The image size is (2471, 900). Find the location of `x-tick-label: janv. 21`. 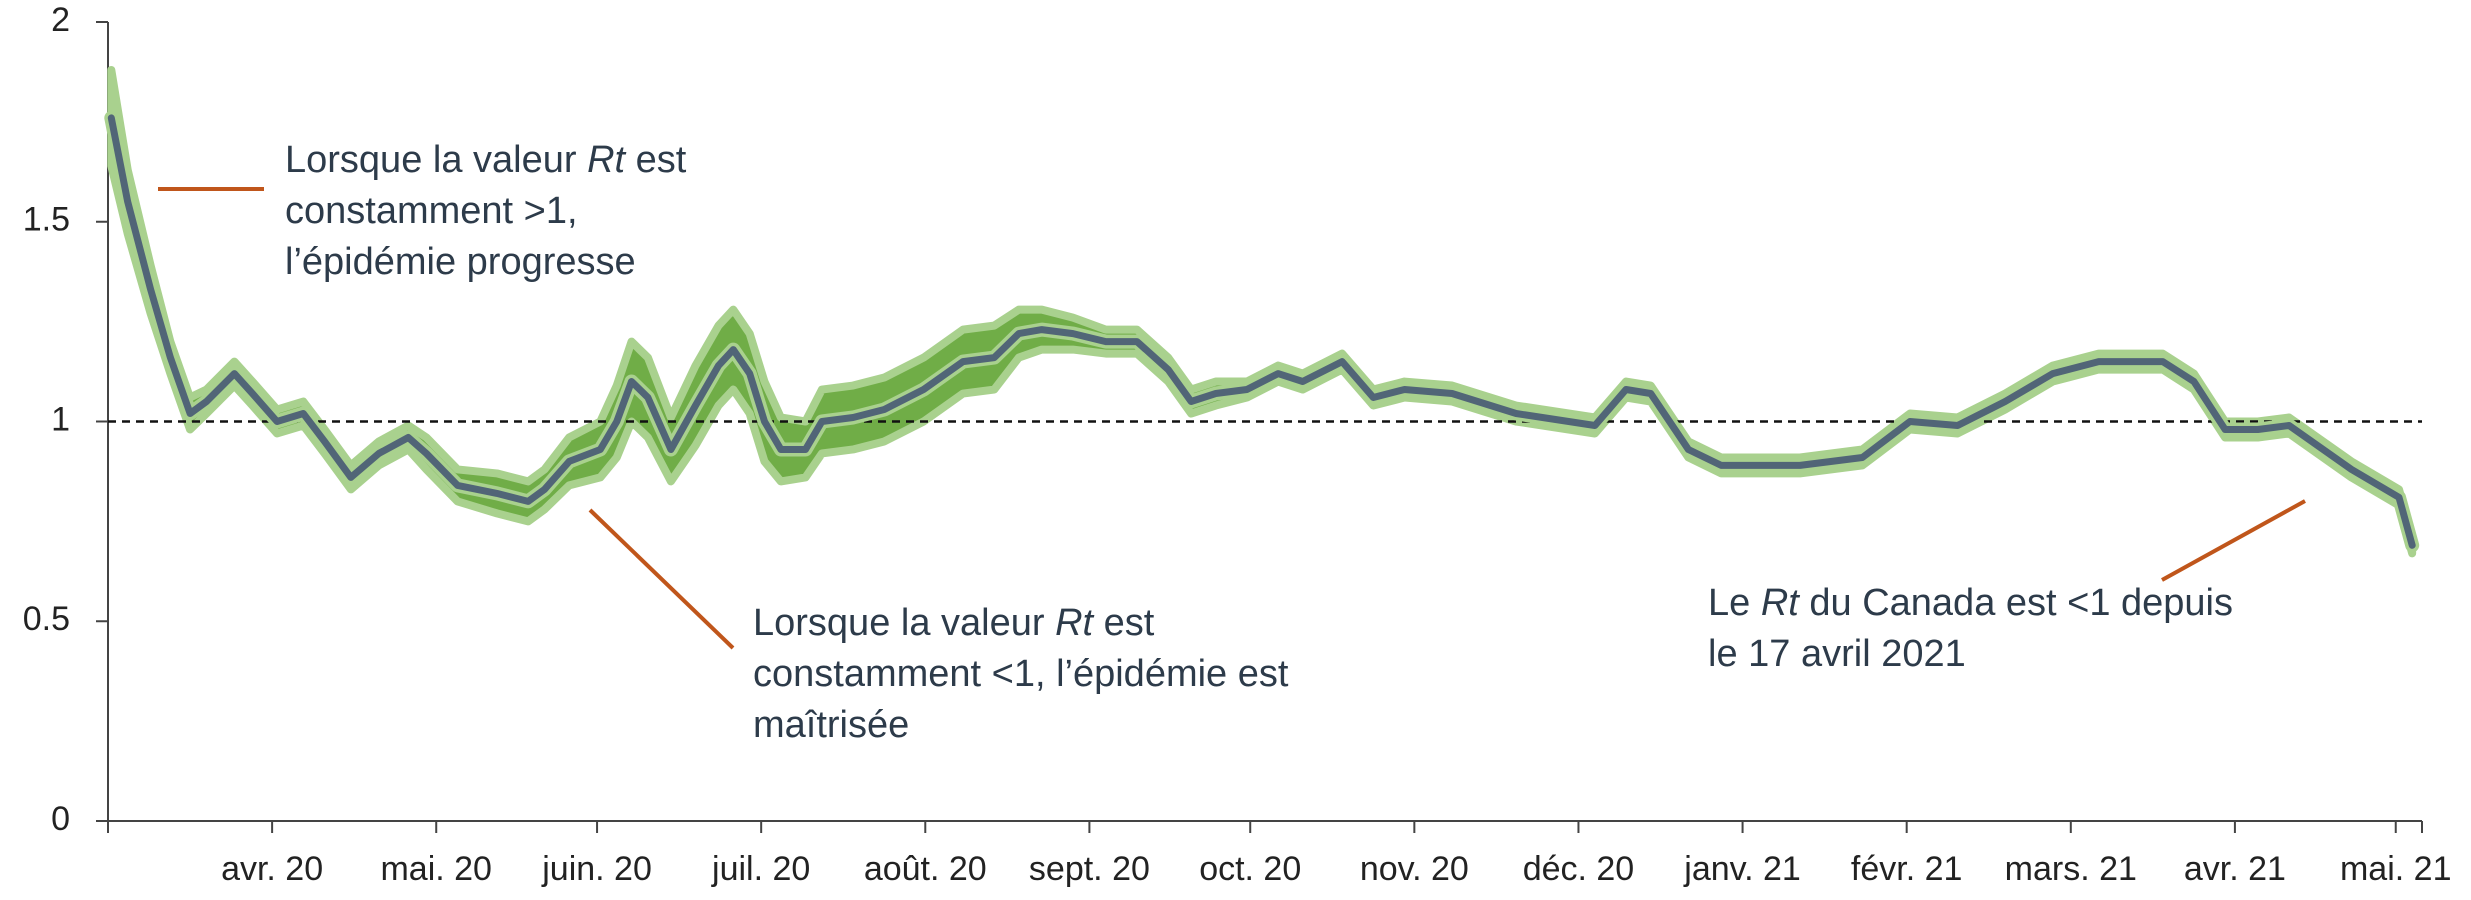

x-tick-label: janv. 21 is located at coordinates (1742, 869).